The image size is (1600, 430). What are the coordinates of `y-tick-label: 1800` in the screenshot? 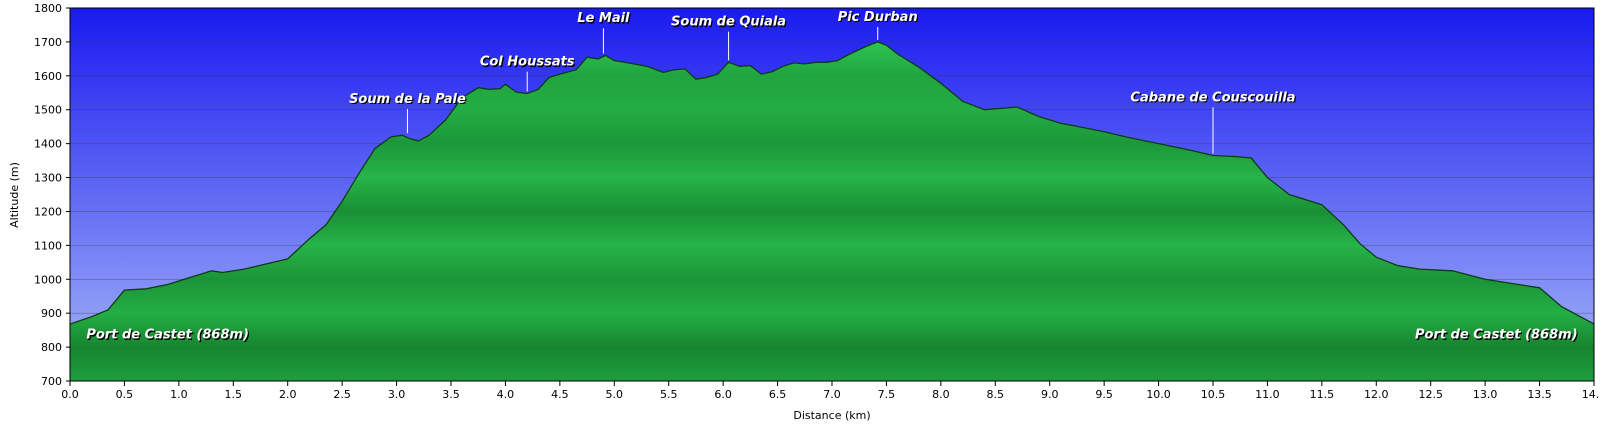 It's located at (48, 8).